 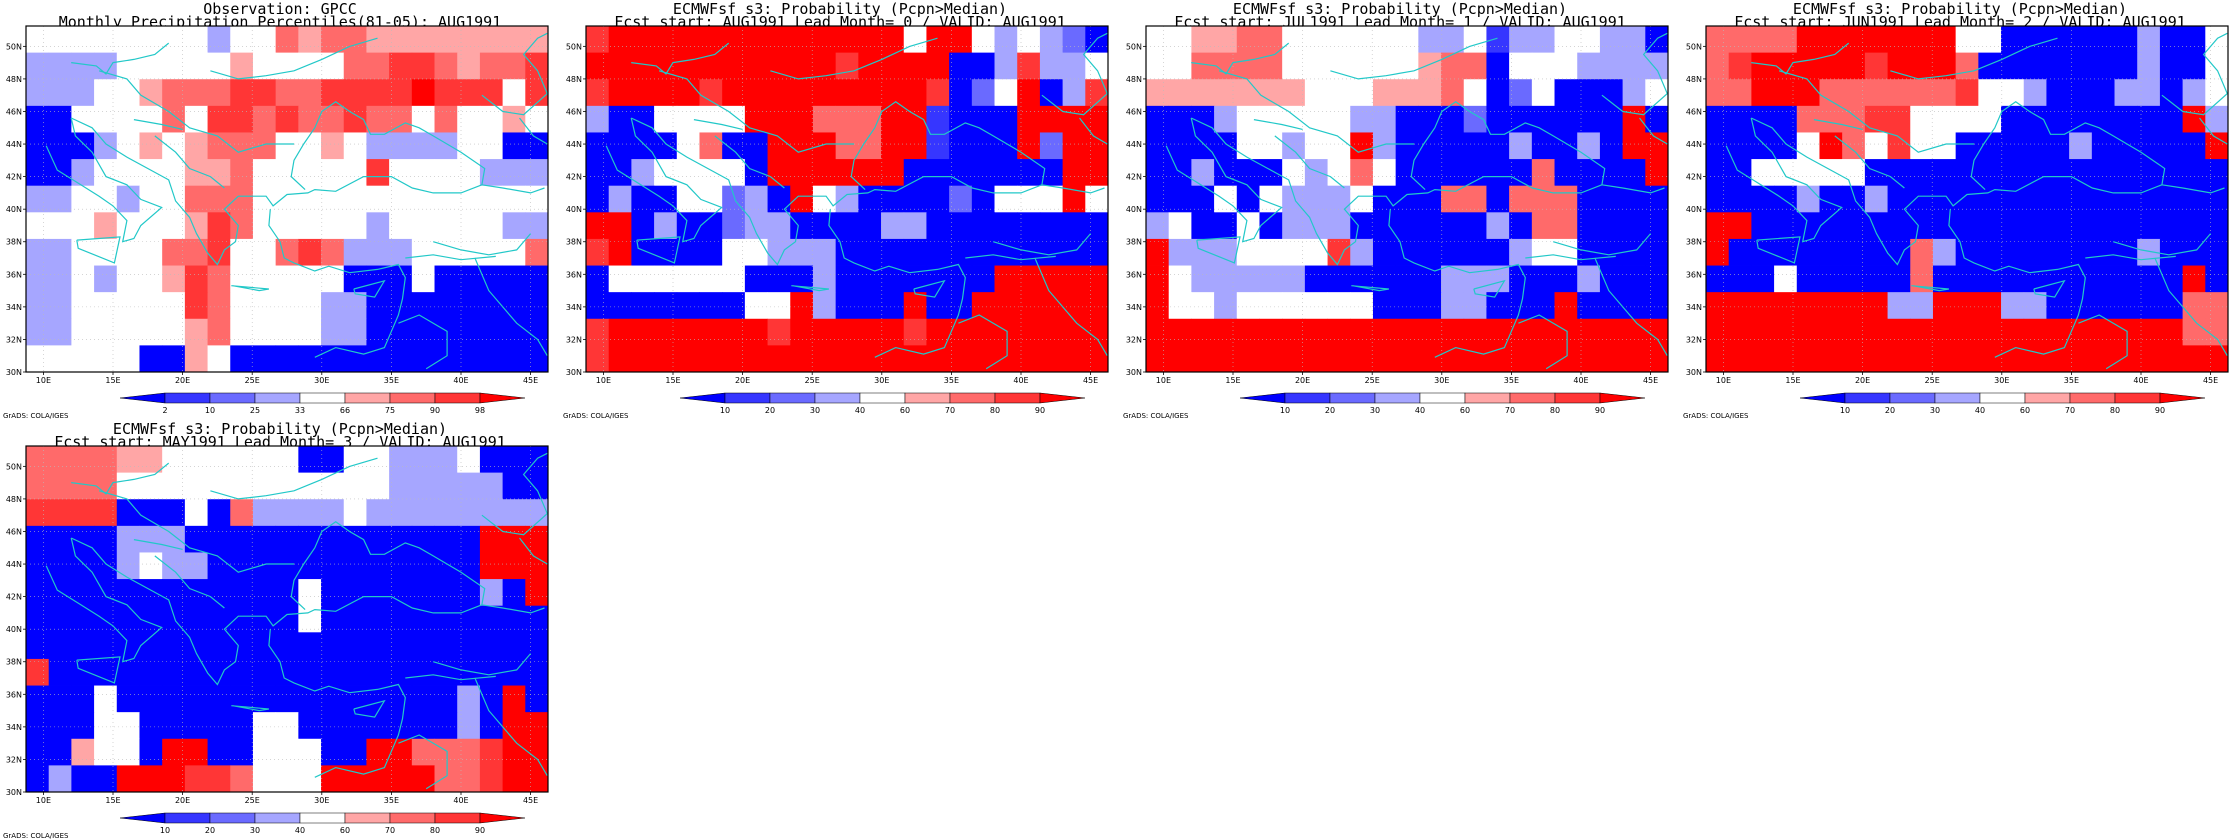 I want to click on plot-frame, so click(x=287, y=199).